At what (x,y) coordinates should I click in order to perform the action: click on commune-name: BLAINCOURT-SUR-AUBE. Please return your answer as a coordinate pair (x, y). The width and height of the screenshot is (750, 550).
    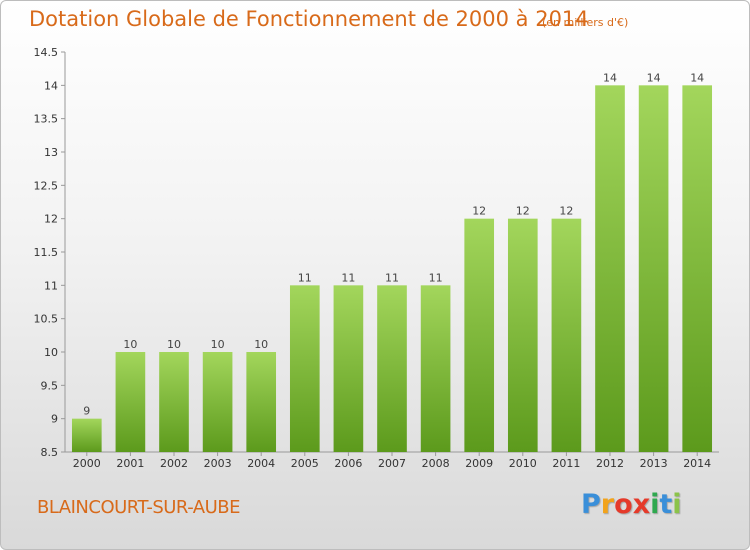
    Looking at the image, I should click on (139, 507).